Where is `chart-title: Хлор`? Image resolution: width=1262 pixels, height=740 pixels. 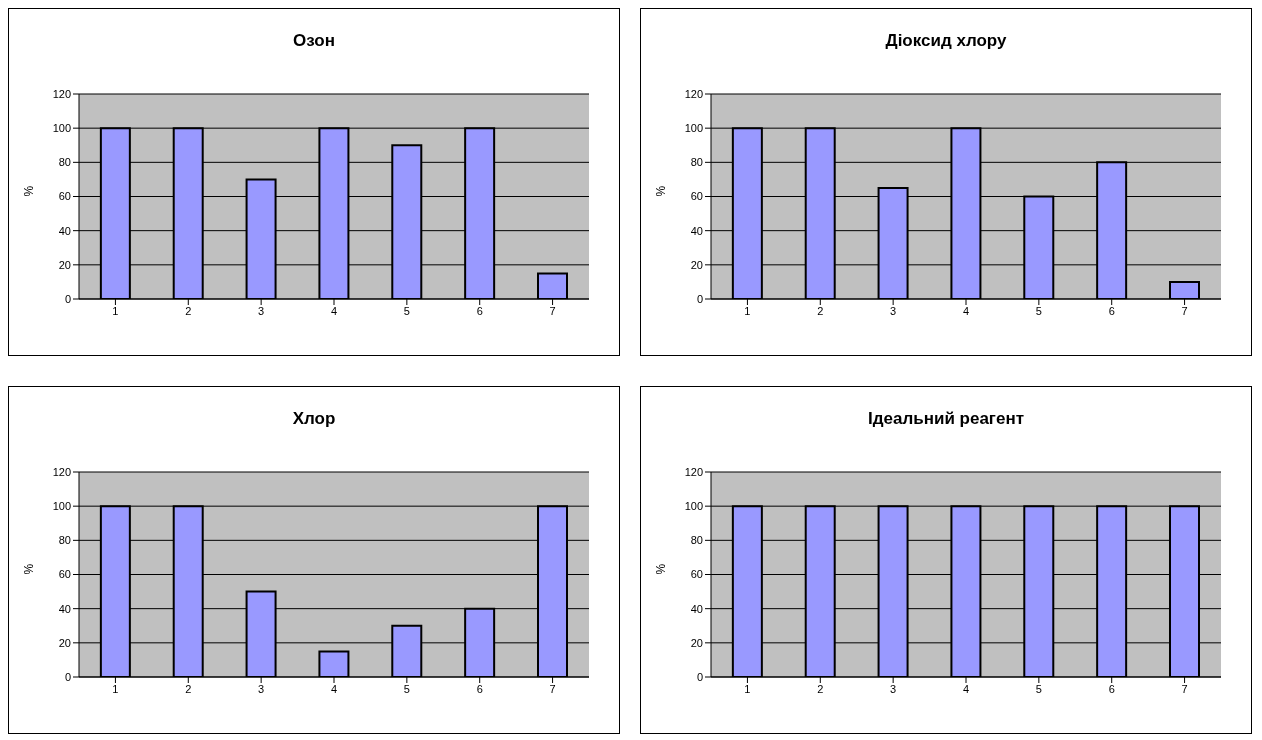 chart-title: Хлор is located at coordinates (314, 418).